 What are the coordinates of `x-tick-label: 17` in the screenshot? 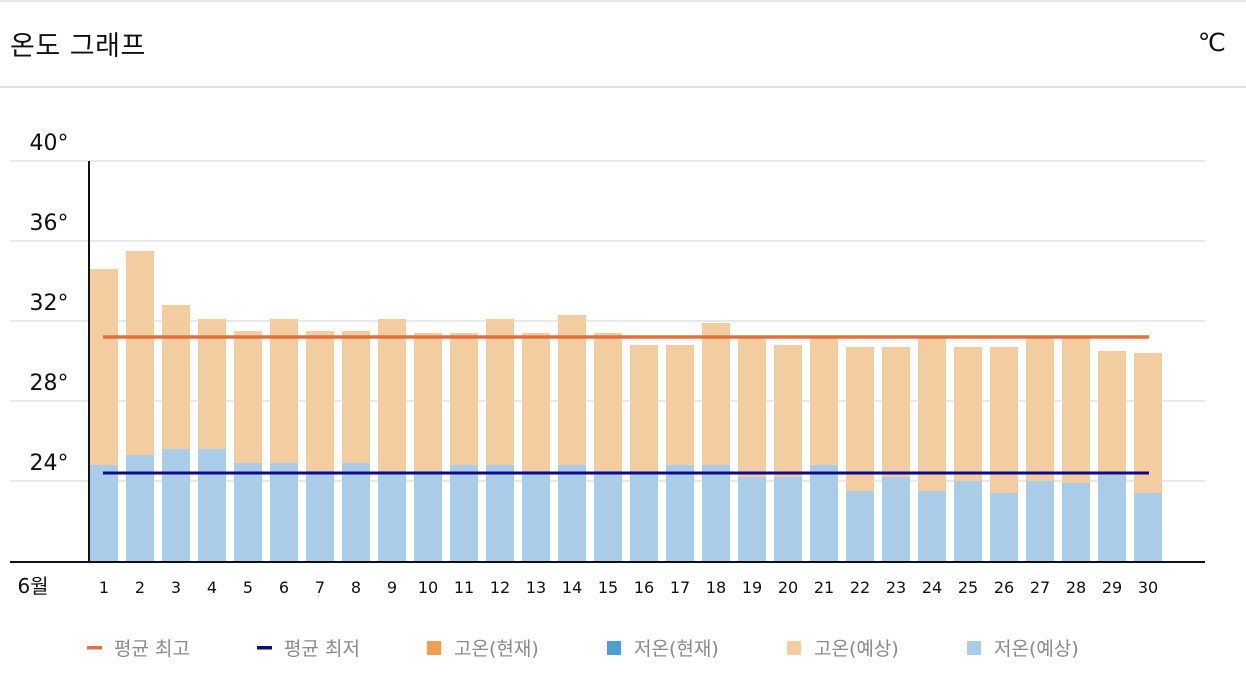 It's located at (680, 587).